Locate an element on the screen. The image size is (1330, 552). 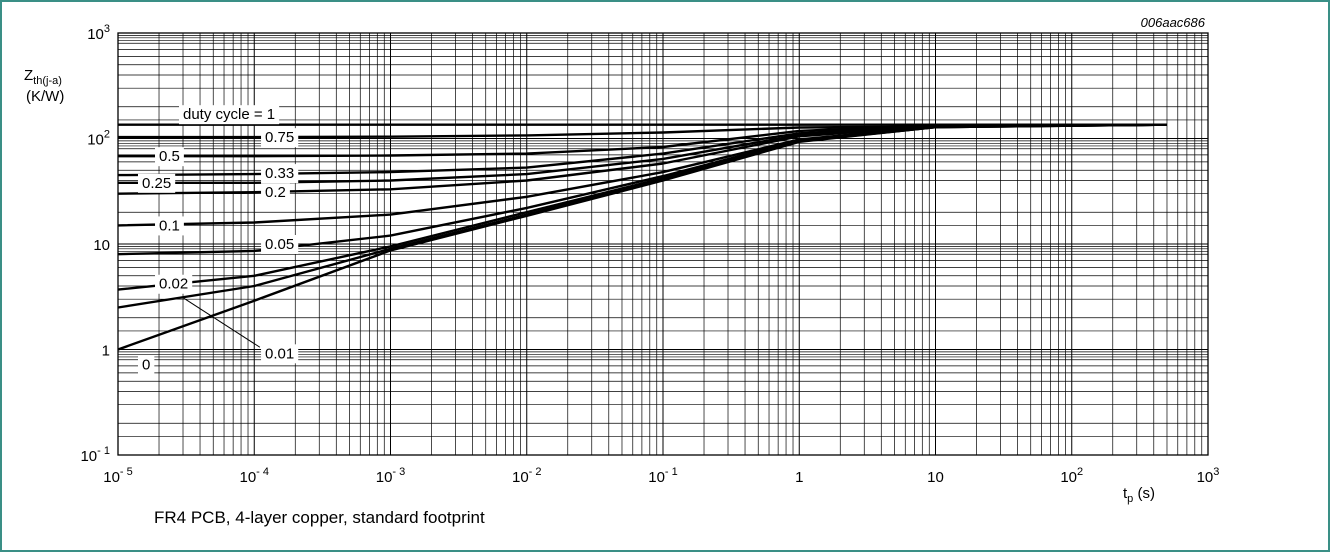
leader-line-0.01 is located at coordinates (221, 322).